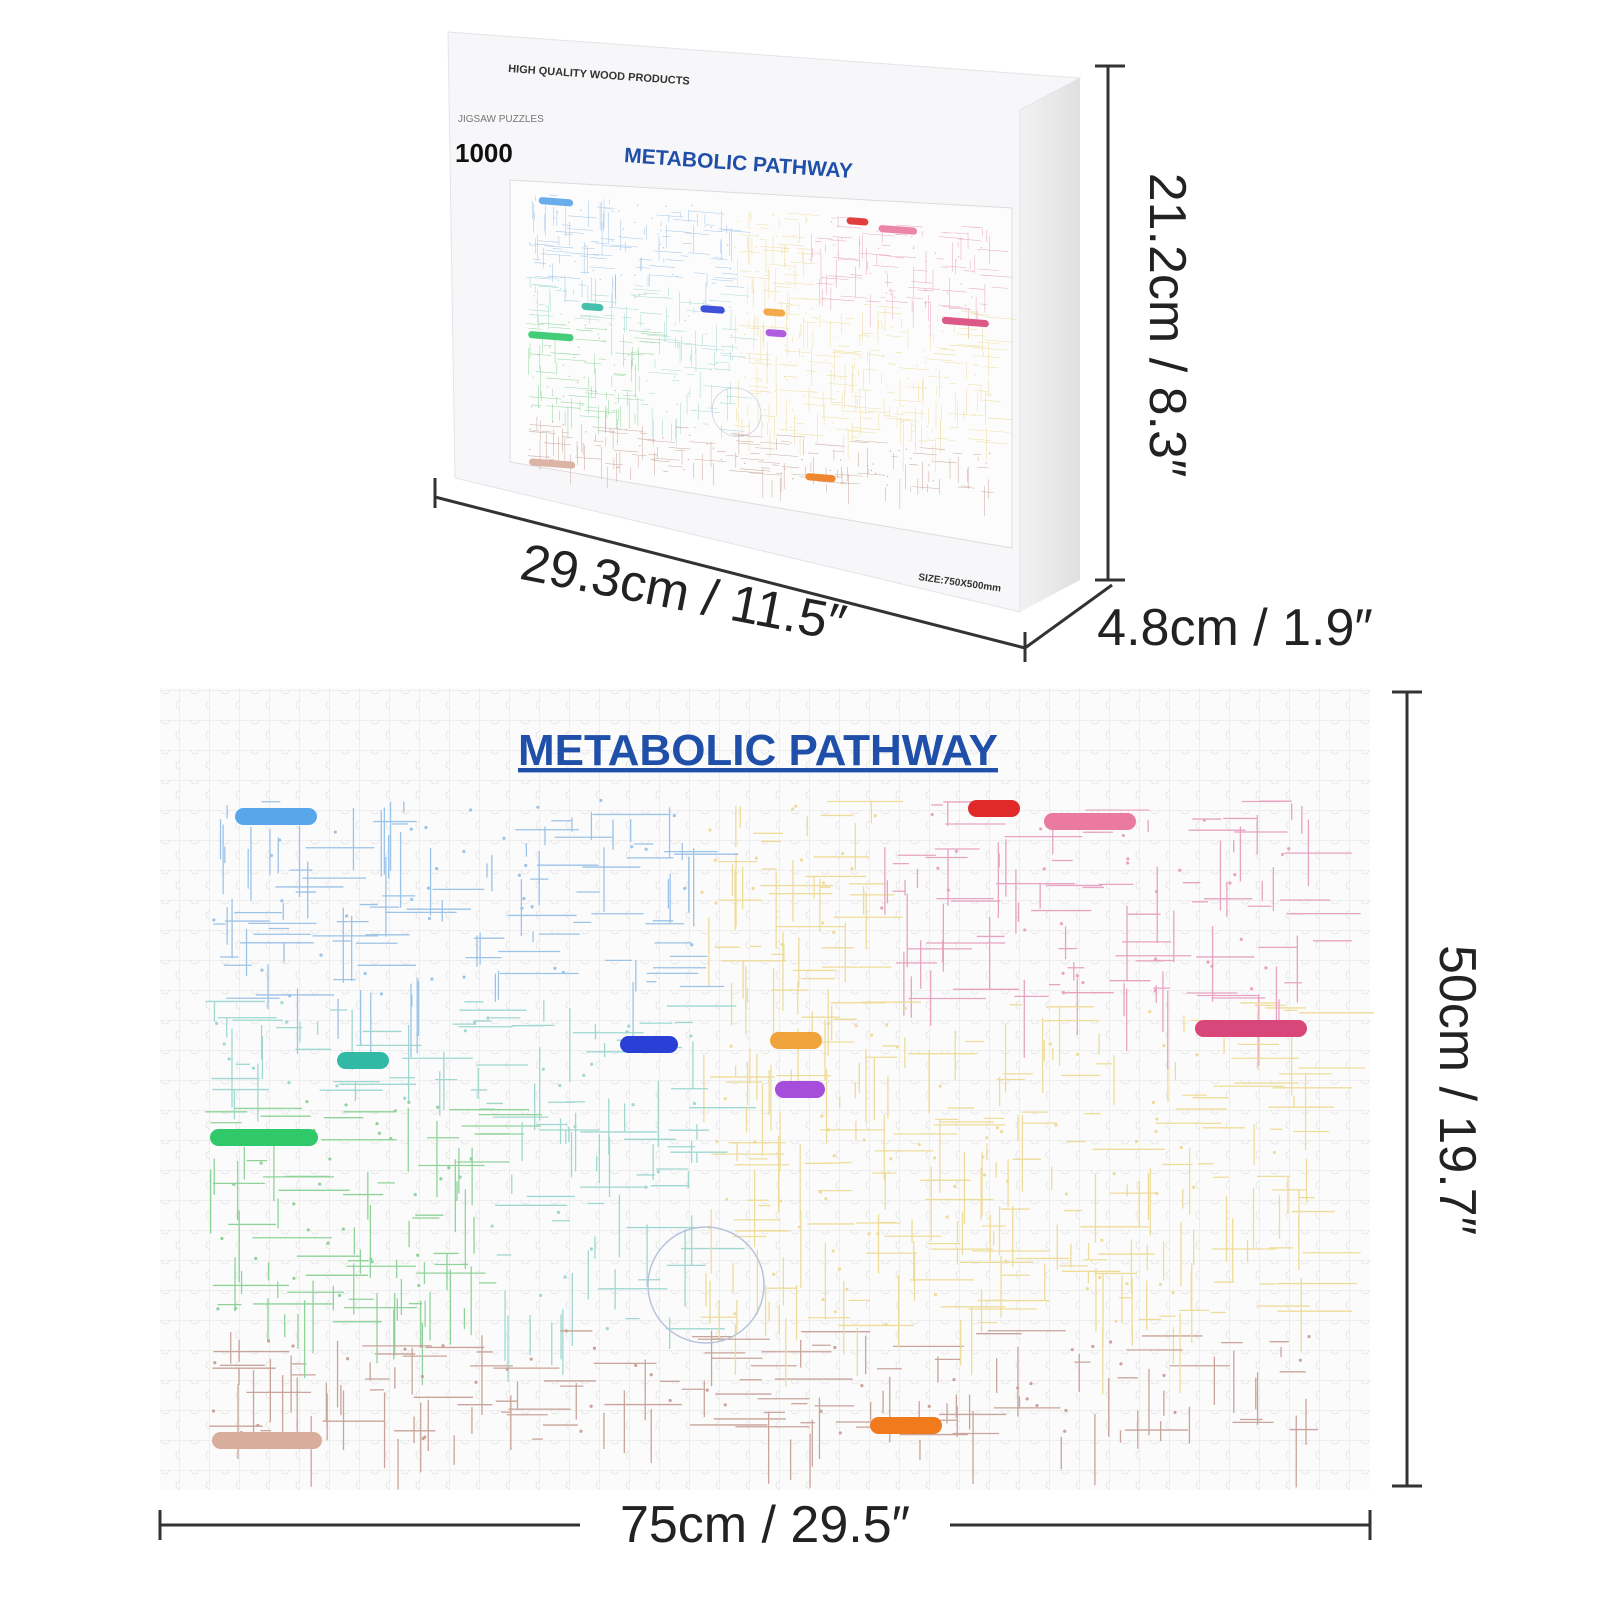 The height and width of the screenshot is (1600, 1600). Describe the element at coordinates (1068, 616) in the screenshot. I see `depth-line` at that location.